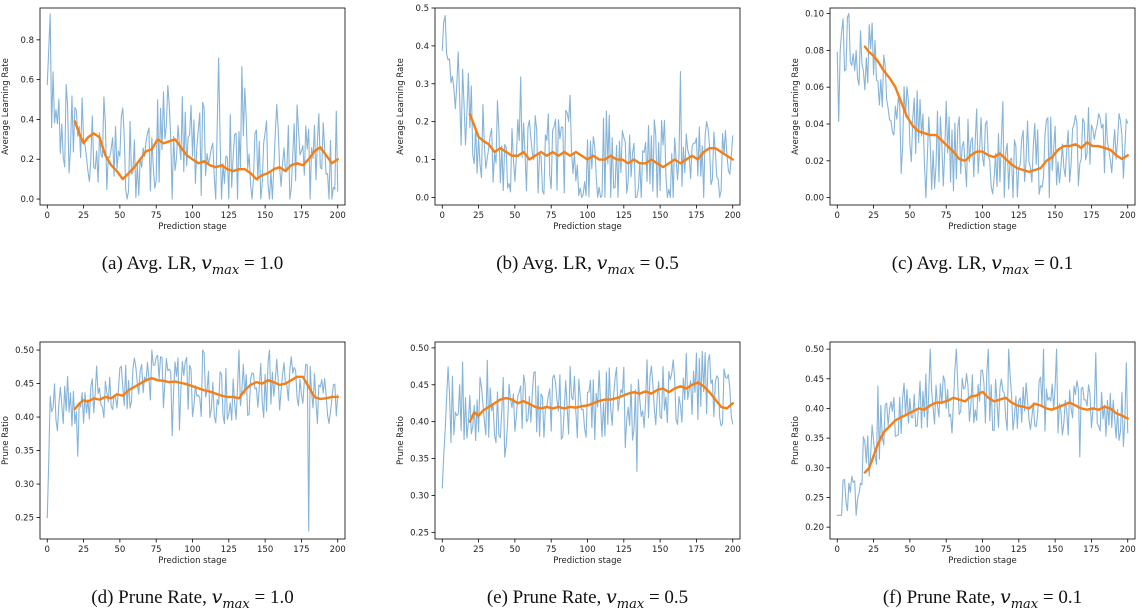 The height and width of the screenshot is (613, 1146). I want to click on caption-prefix: (f) Prune Rate,, so click(941, 597).